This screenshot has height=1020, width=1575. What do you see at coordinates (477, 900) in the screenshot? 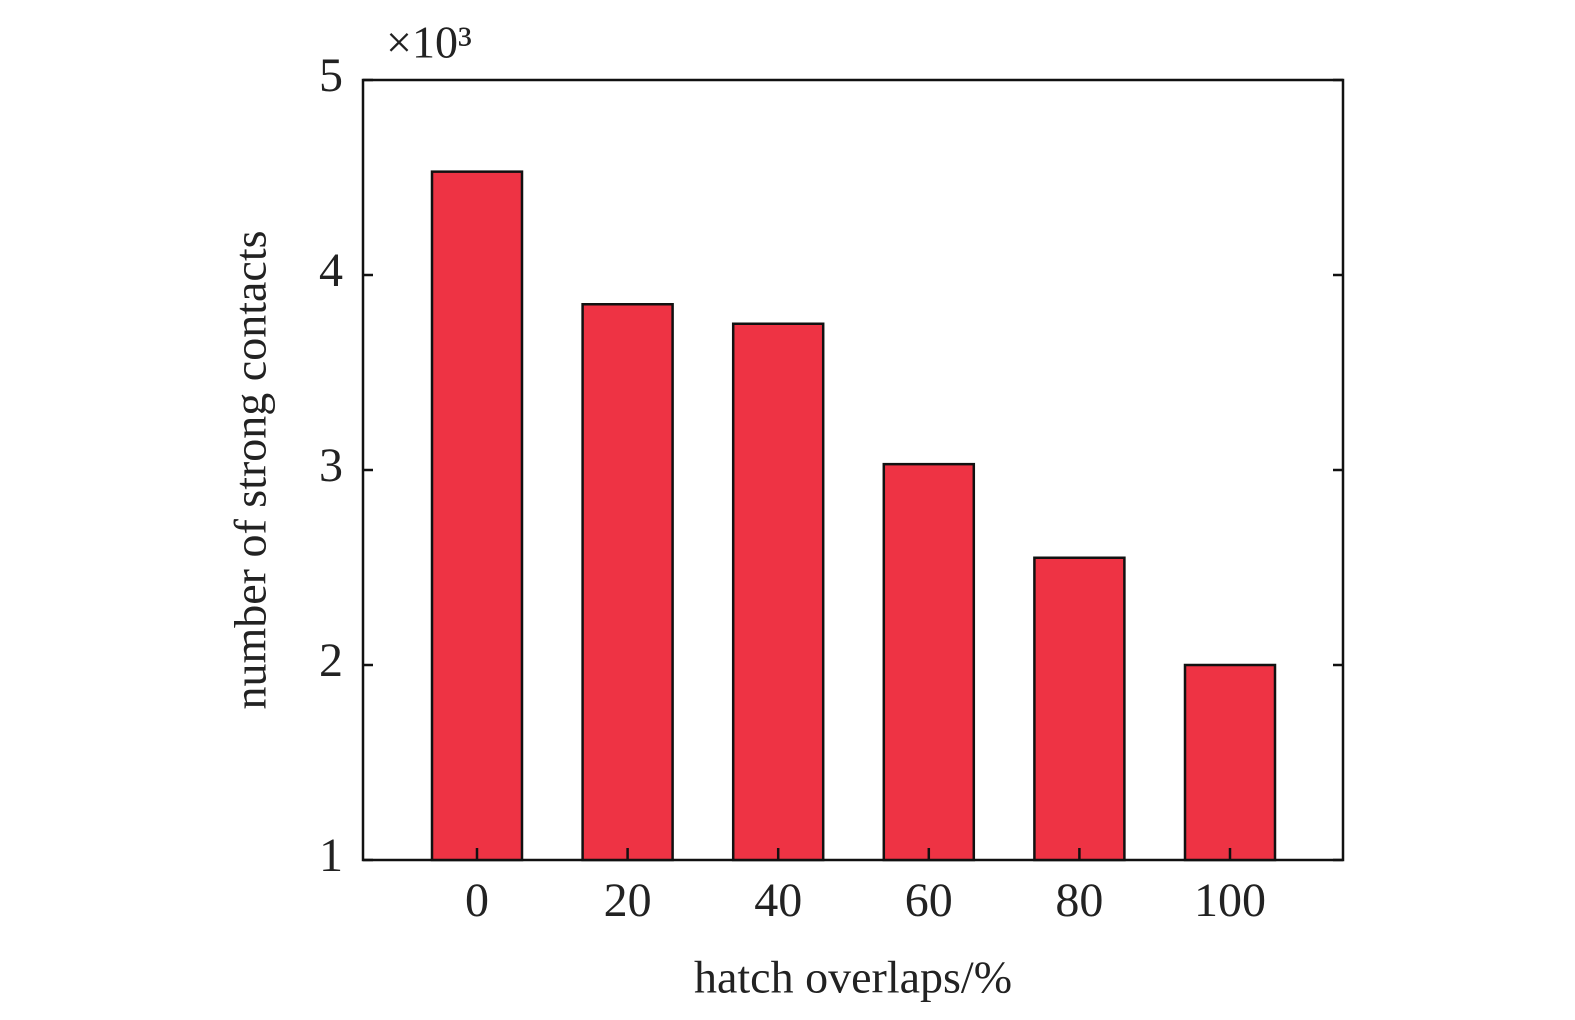
I see `x-tick-label: 0` at bounding box center [477, 900].